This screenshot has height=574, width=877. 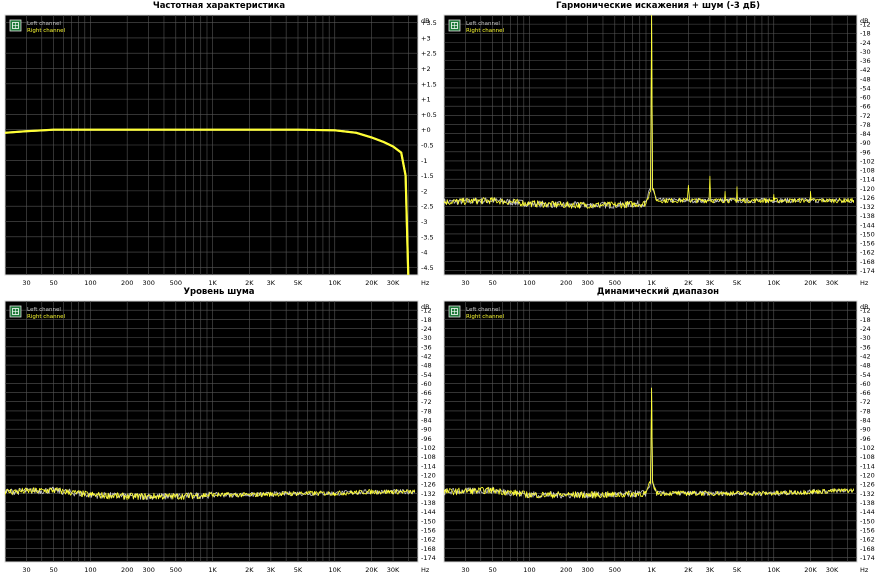 I want to click on y-tick-label: -174, so click(x=428, y=558).